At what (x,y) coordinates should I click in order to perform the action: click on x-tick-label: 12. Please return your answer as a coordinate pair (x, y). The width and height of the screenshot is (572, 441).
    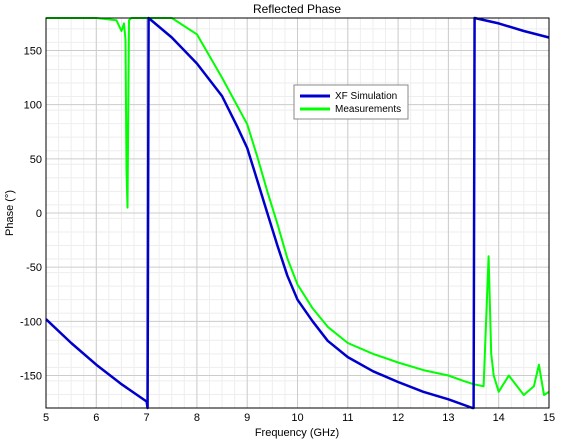
    Looking at the image, I should click on (398, 418).